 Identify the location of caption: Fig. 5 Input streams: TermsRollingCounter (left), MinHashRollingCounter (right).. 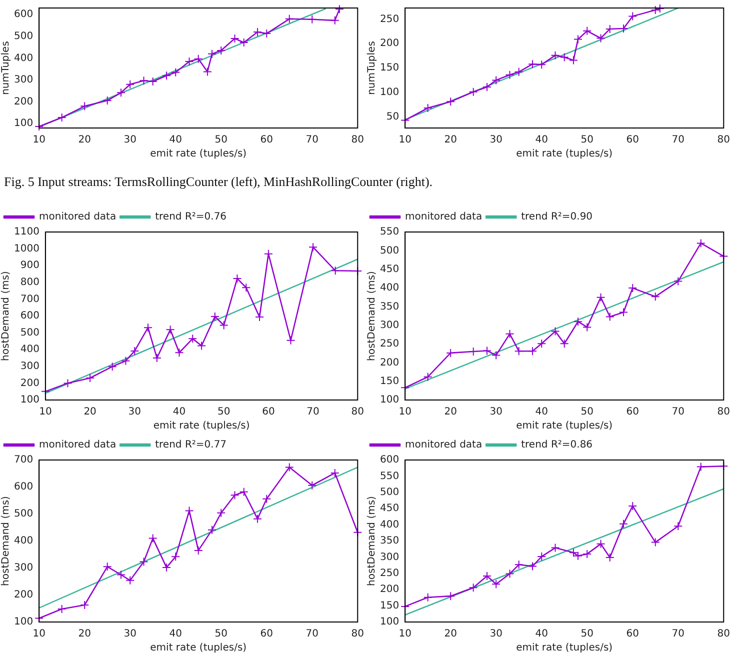
(218, 182).